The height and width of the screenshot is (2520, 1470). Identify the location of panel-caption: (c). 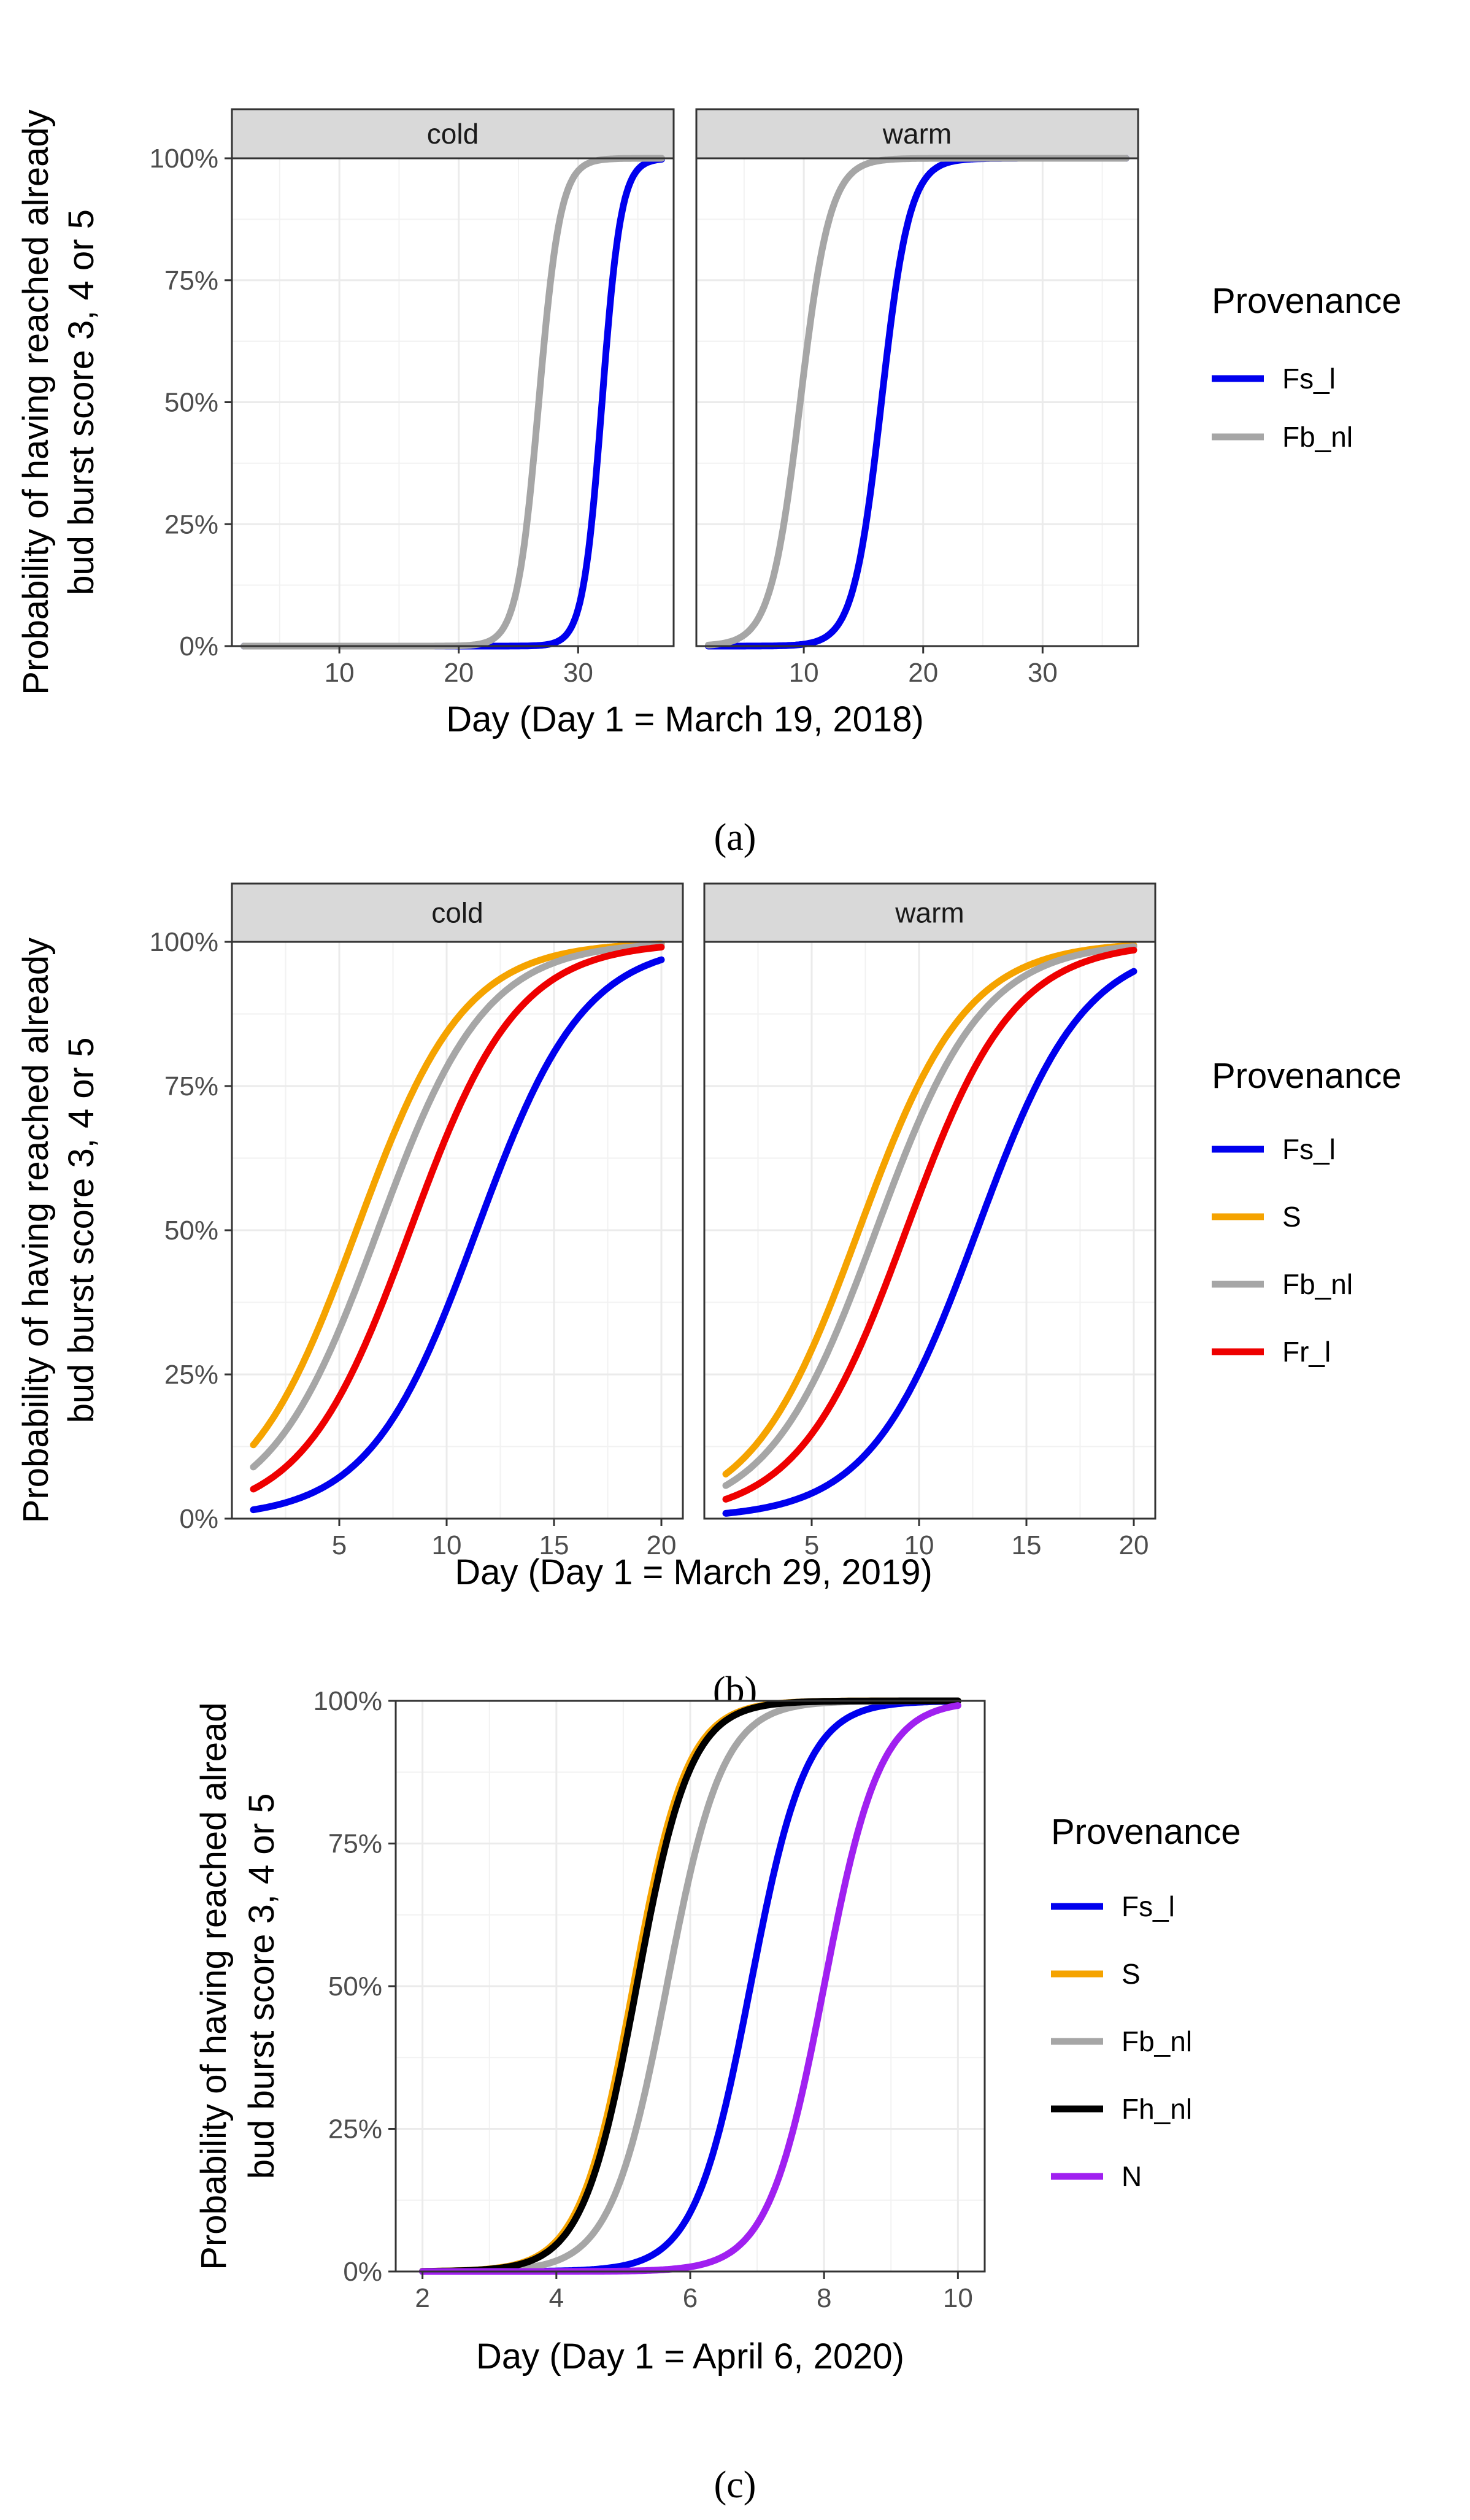
(735, 2485).